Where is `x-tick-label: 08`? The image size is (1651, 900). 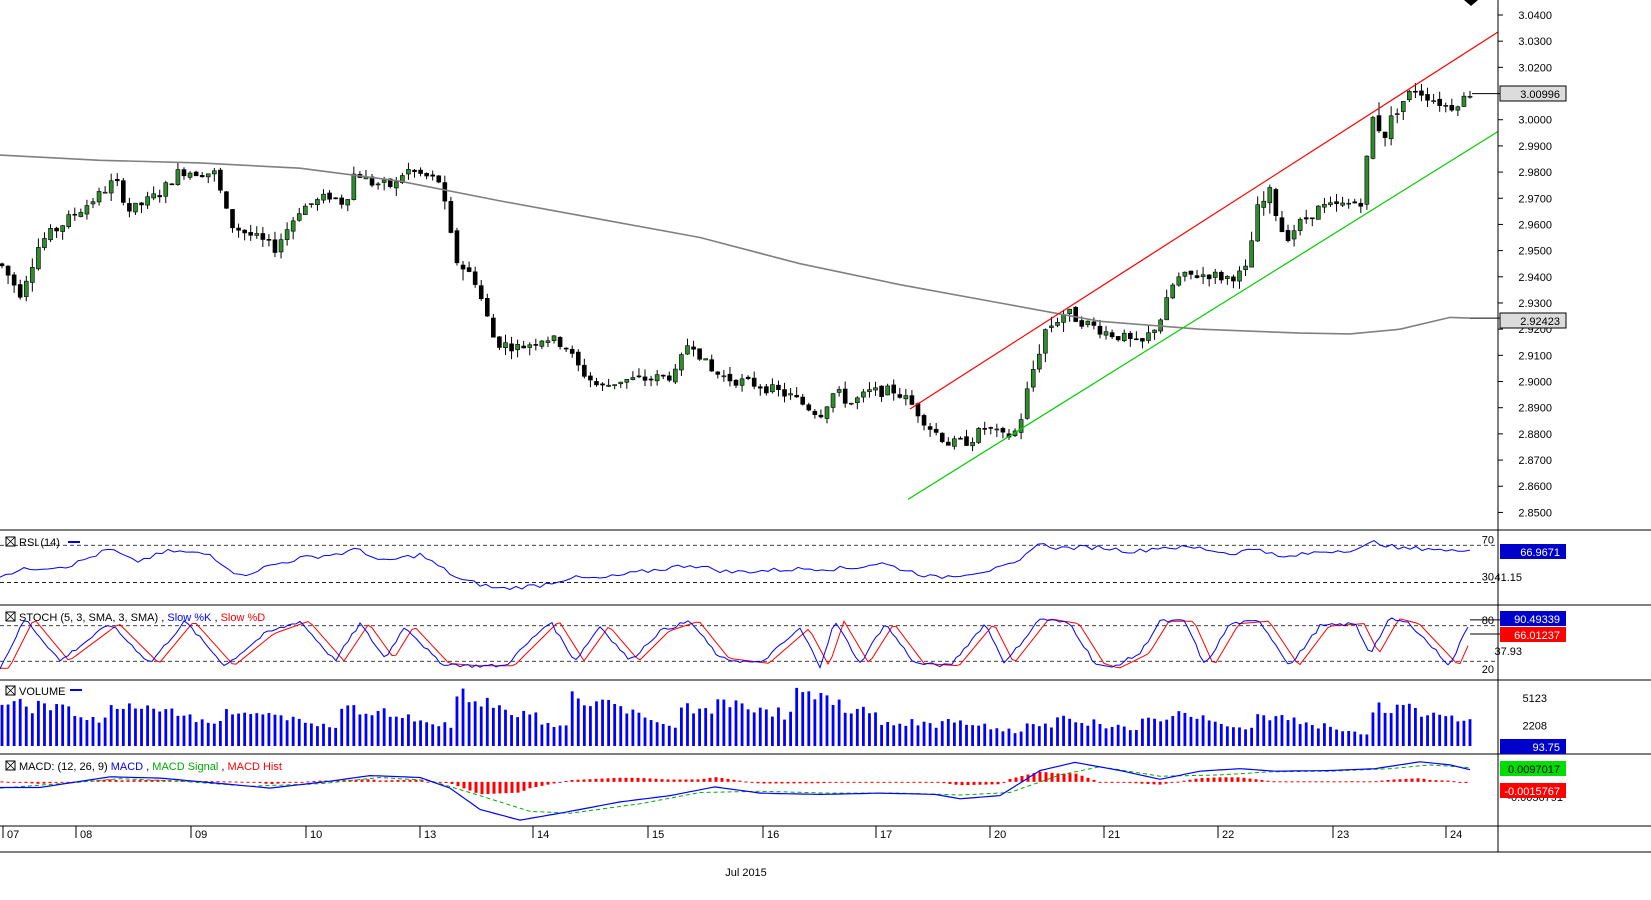
x-tick-label: 08 is located at coordinates (86, 835).